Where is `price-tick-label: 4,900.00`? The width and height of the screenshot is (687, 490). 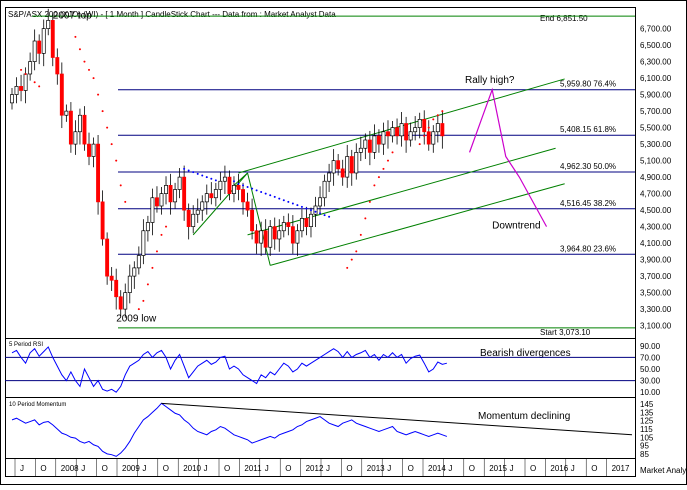
price-tick-label: 4,900.00 is located at coordinates (656, 177).